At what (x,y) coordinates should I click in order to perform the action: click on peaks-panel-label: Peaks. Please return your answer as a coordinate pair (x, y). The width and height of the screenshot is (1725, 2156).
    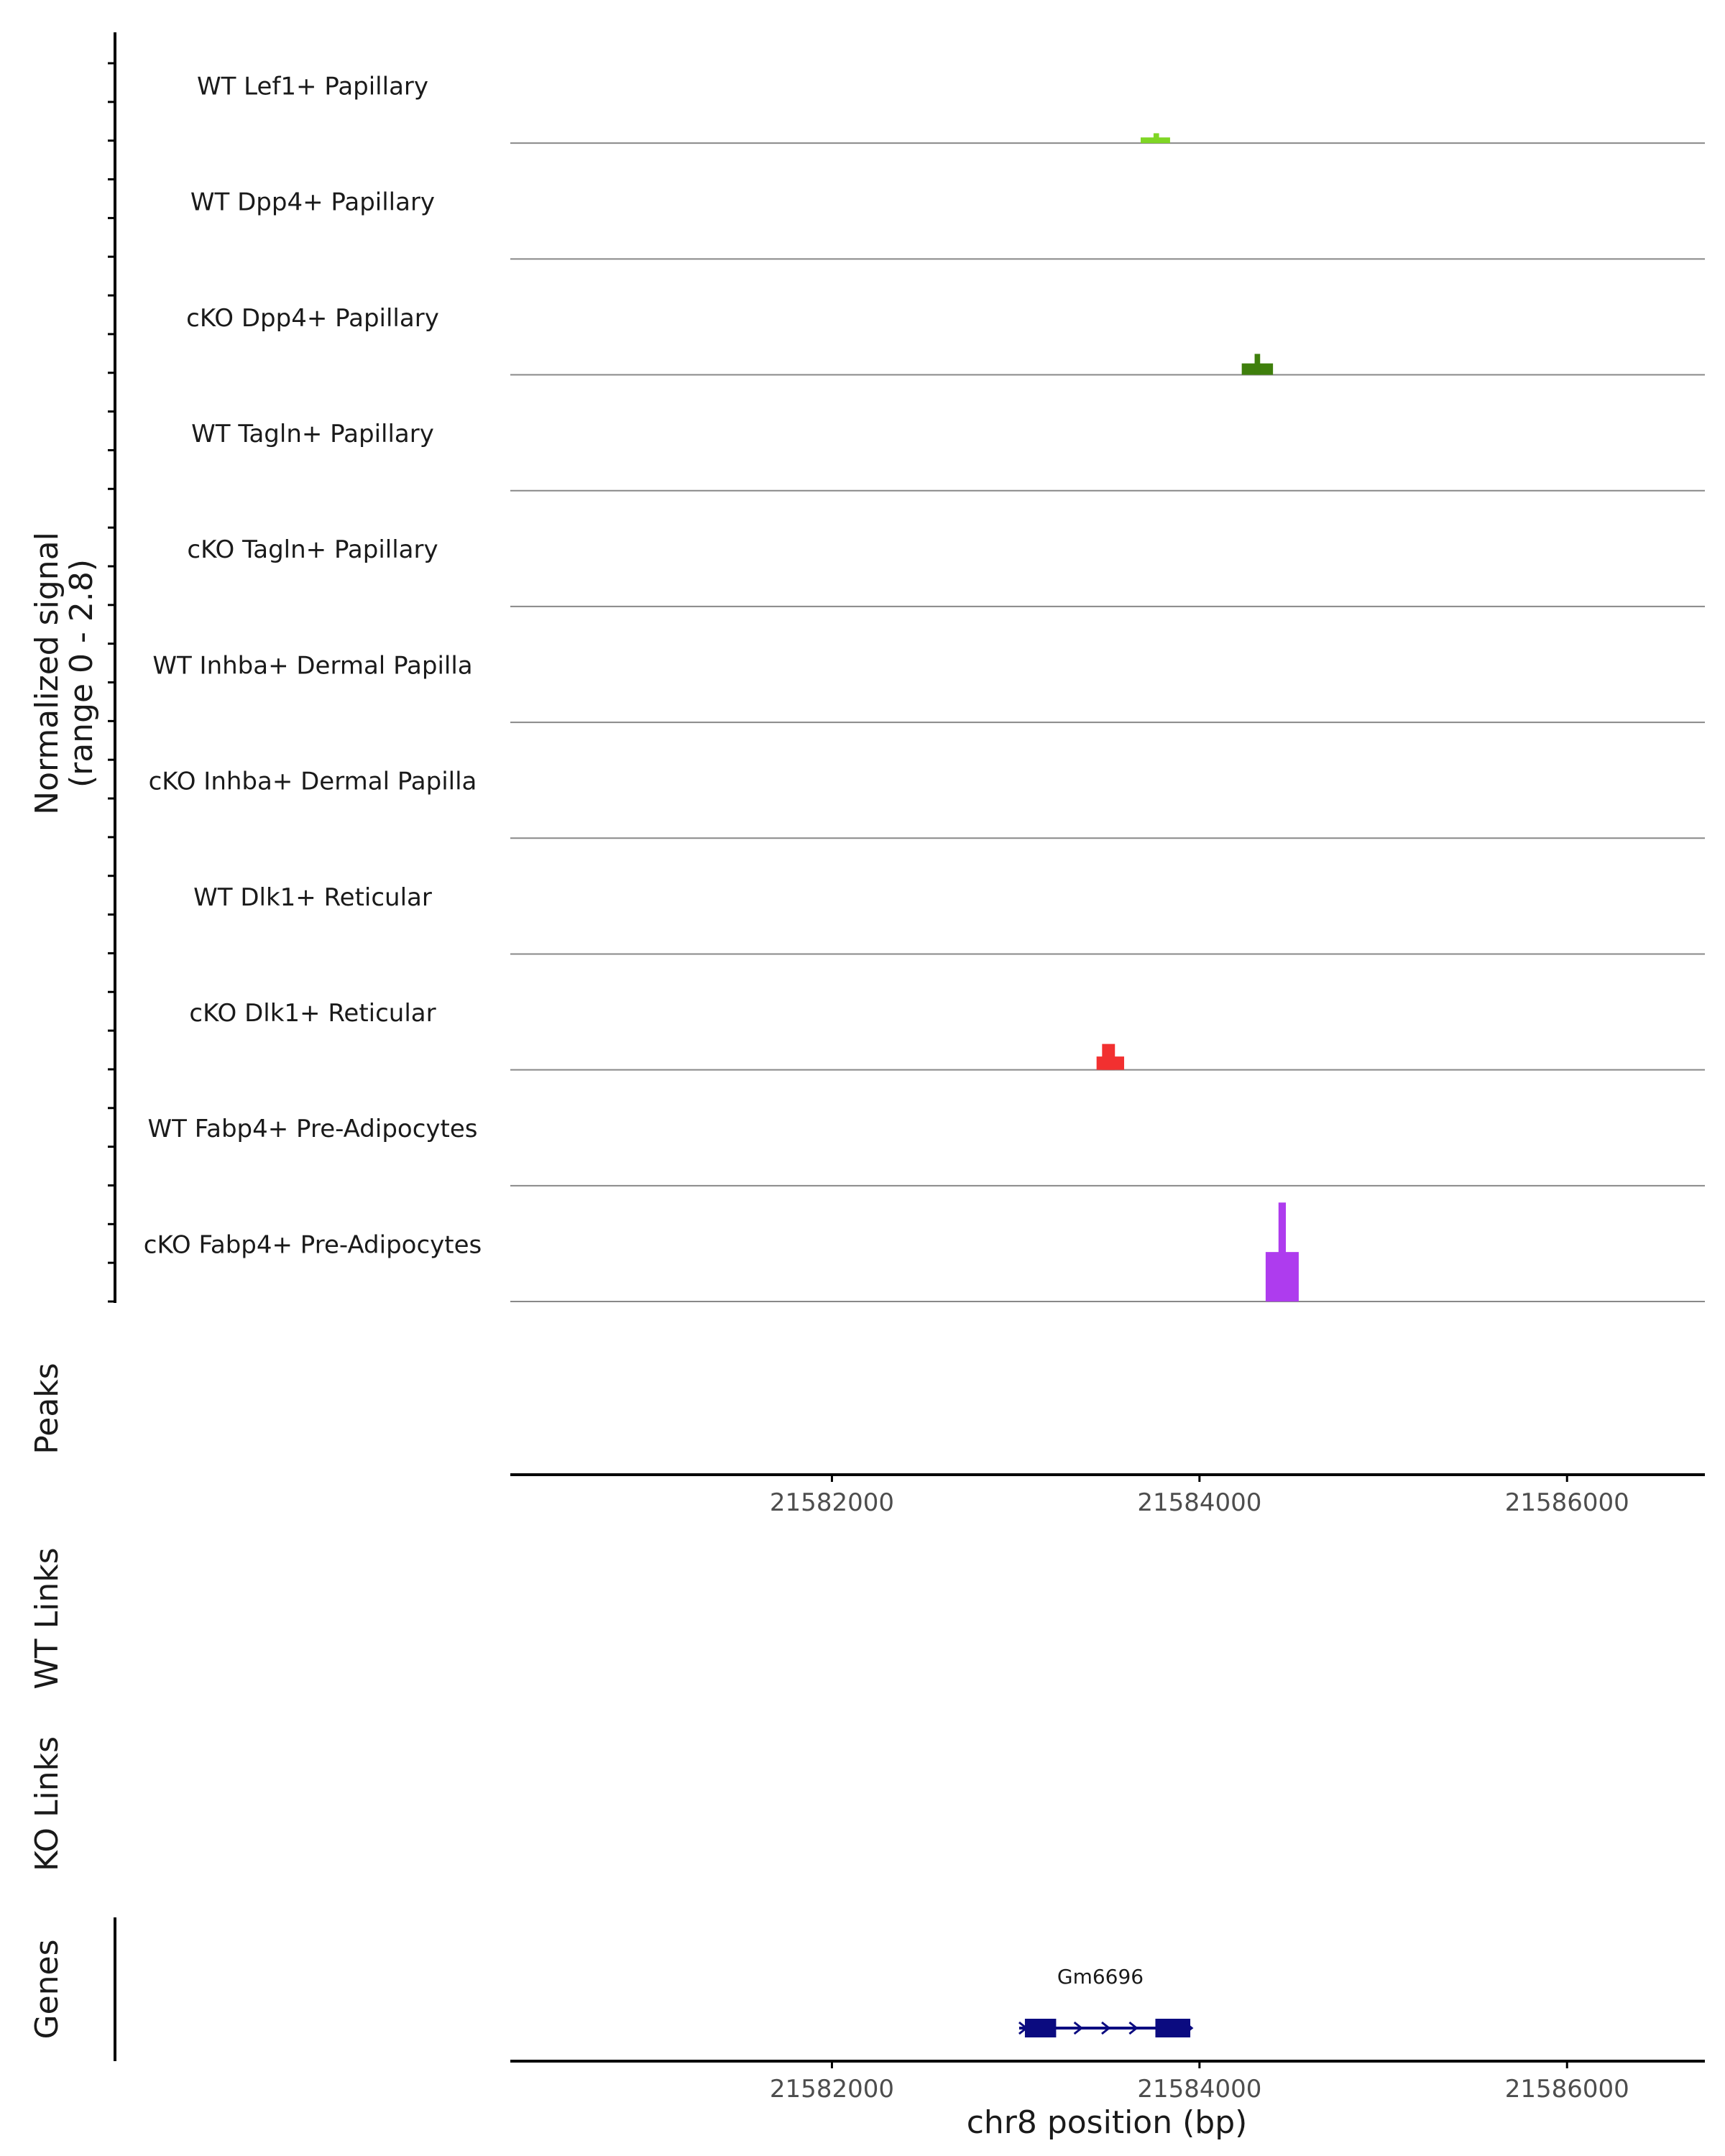
    Looking at the image, I should click on (47, 1409).